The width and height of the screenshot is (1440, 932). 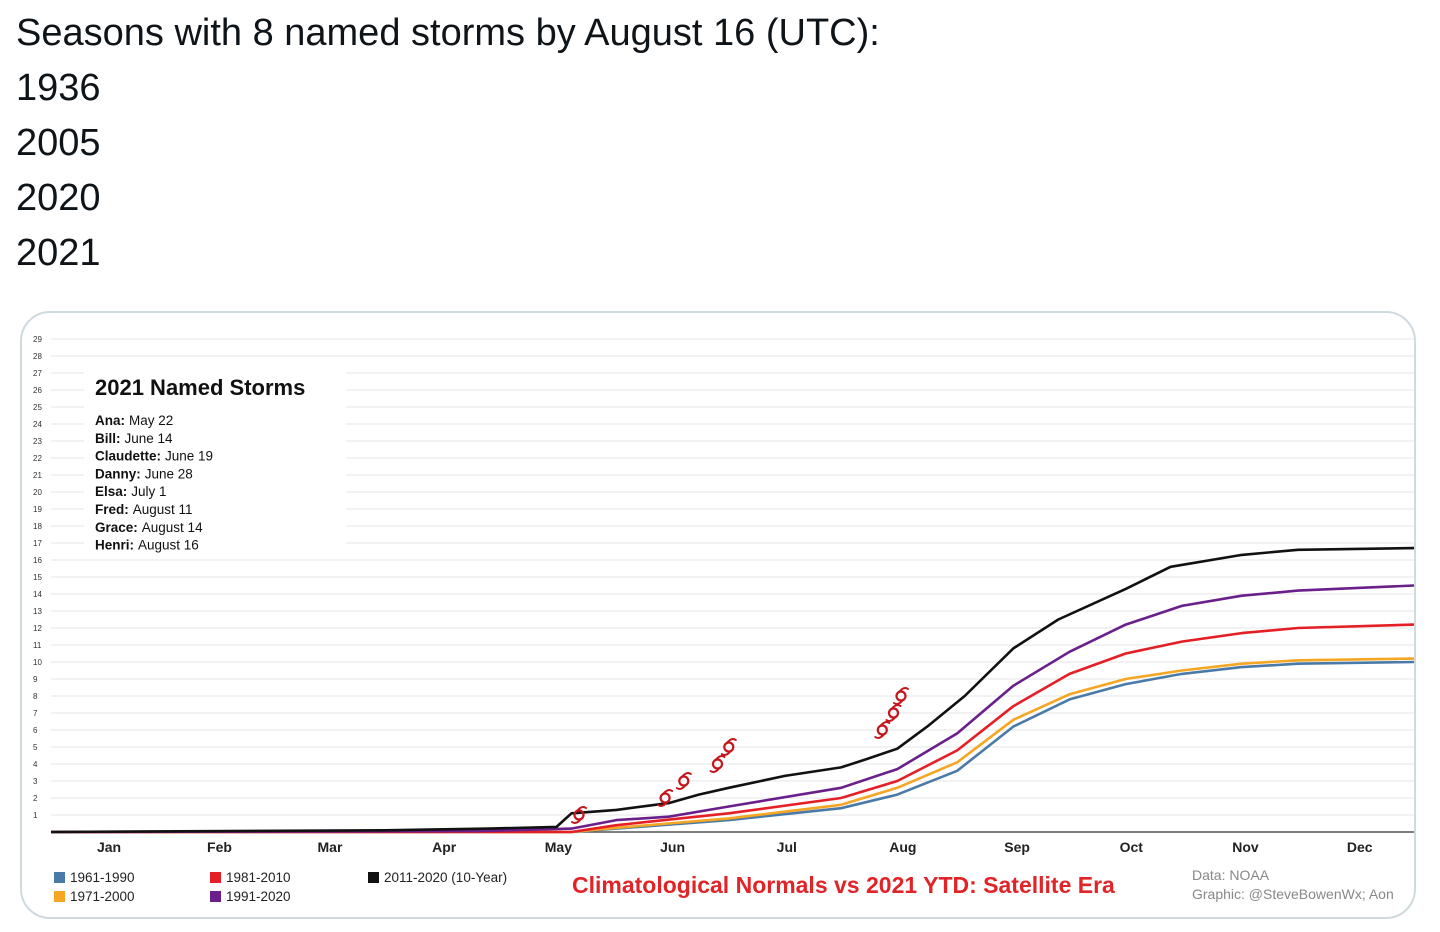 I want to click on y-tick-label: 1, so click(x=35, y=815).